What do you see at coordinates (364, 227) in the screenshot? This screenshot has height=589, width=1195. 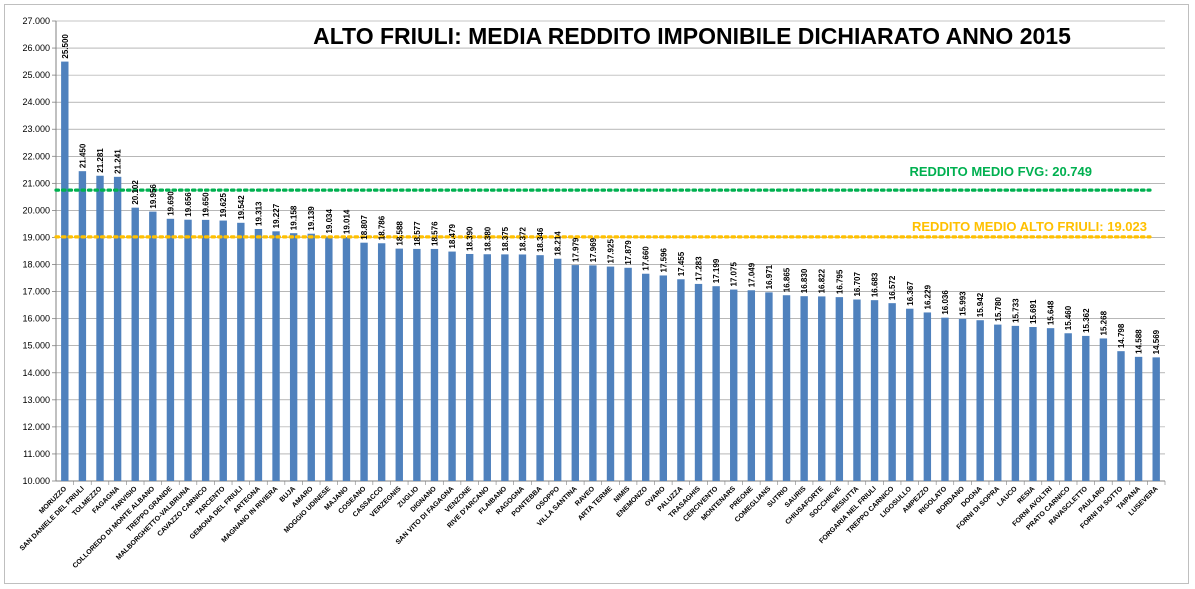 I see `data-label: 18.807` at bounding box center [364, 227].